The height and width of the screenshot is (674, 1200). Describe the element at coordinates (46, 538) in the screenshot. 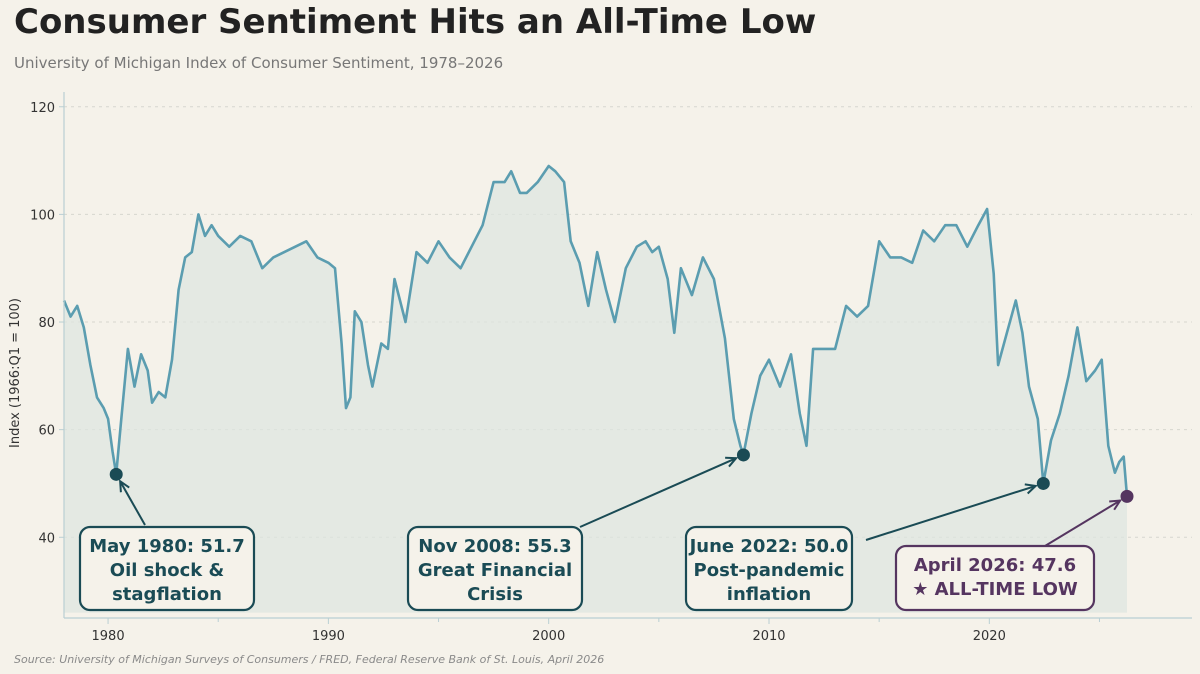

I see `y-tick-label: 40` at that location.